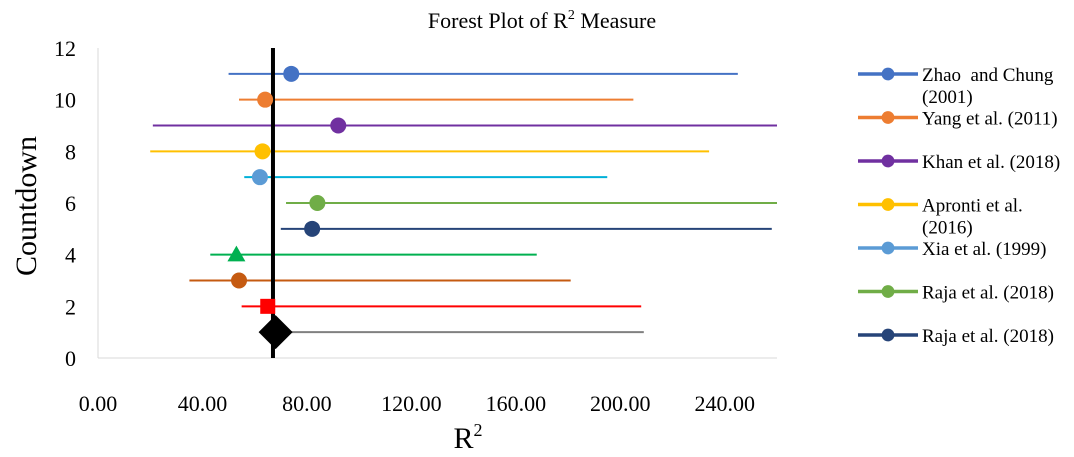  Describe the element at coordinates (70, 255) in the screenshot. I see `y-tick-label: 4` at that location.